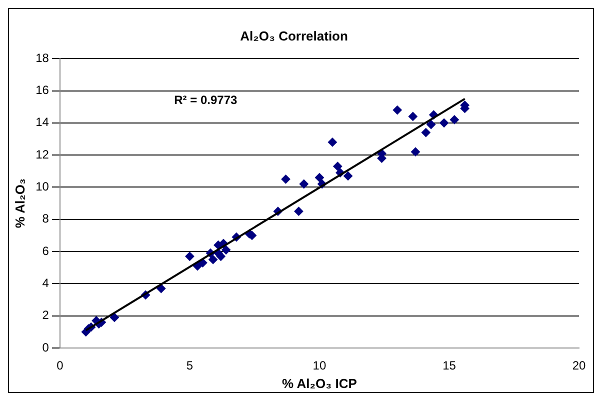 This screenshot has width=602, height=401. I want to click on y-tick-label: 16, so click(43, 90).